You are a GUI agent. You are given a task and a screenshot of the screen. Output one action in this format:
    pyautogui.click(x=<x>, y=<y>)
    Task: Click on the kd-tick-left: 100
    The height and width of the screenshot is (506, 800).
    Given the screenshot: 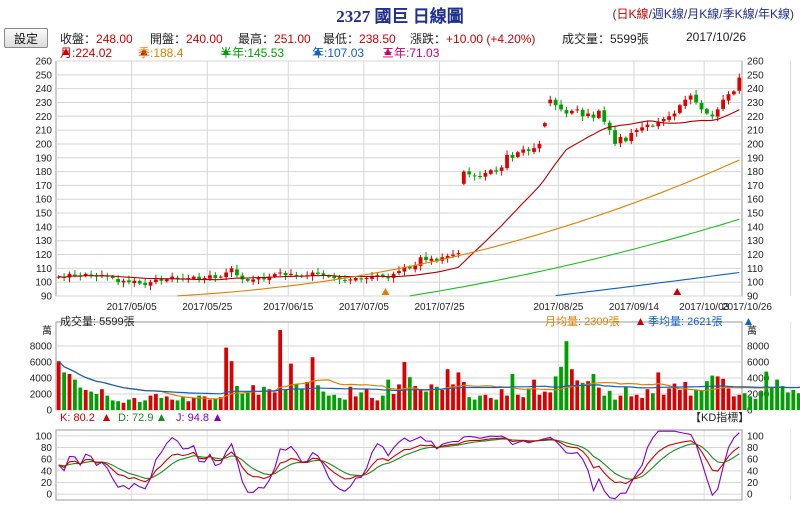 What is the action you would take?
    pyautogui.click(x=43, y=436)
    